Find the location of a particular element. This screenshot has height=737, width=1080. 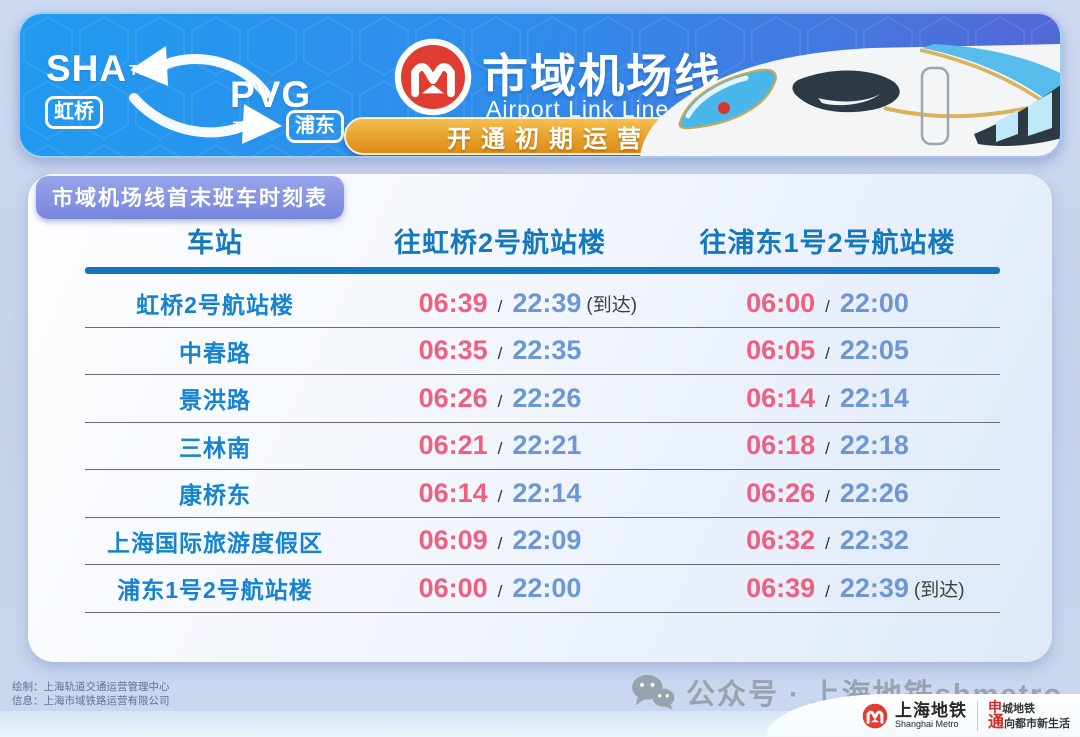

times-to-pudong: 06:00 / 22:00 is located at coordinates (827, 303).